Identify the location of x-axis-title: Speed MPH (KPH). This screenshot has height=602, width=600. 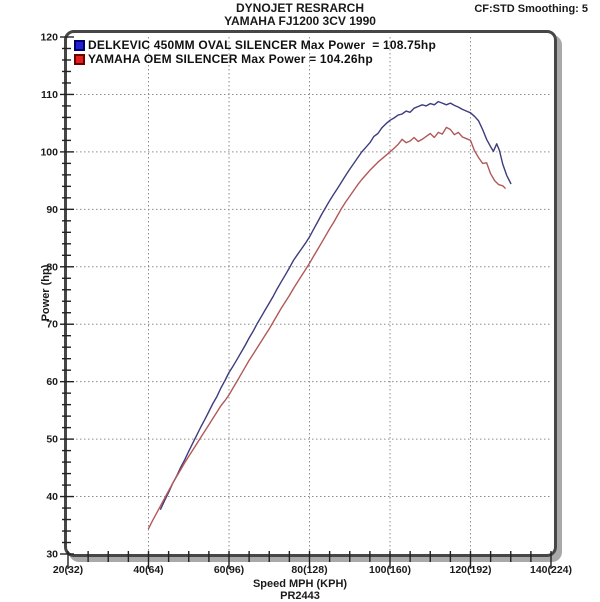
(300, 584).